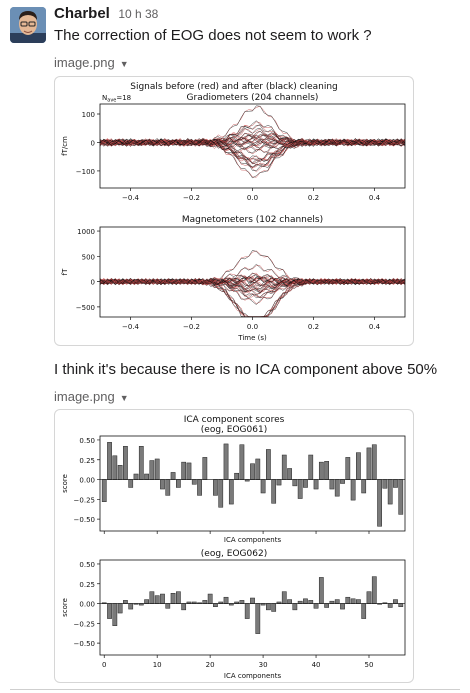  I want to click on y-tick-label: 500, so click(88, 257).